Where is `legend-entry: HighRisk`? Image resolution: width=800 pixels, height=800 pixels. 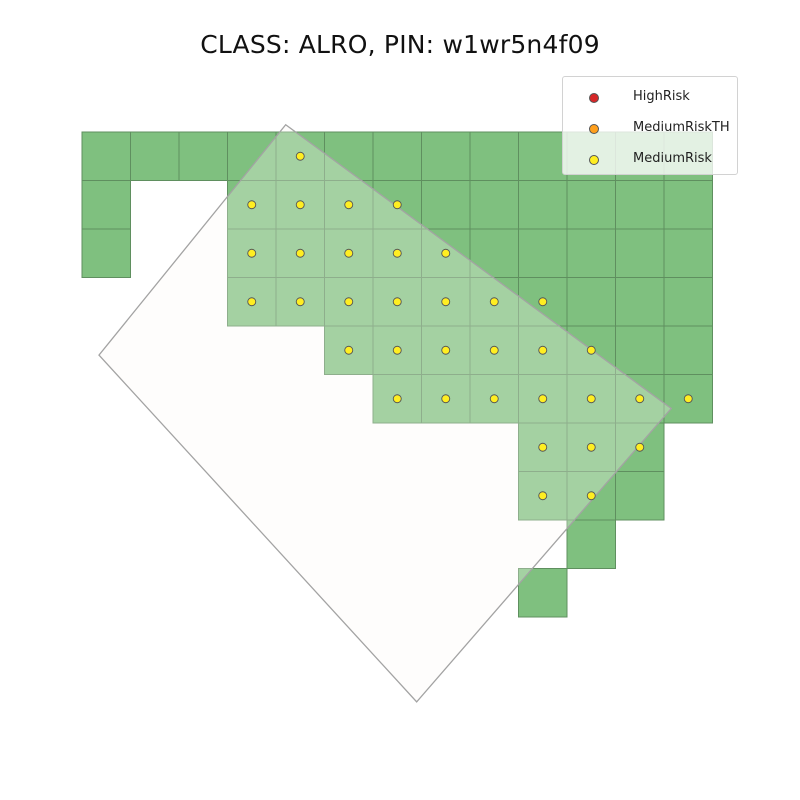
legend-entry: HighRisk is located at coordinates (651, 98).